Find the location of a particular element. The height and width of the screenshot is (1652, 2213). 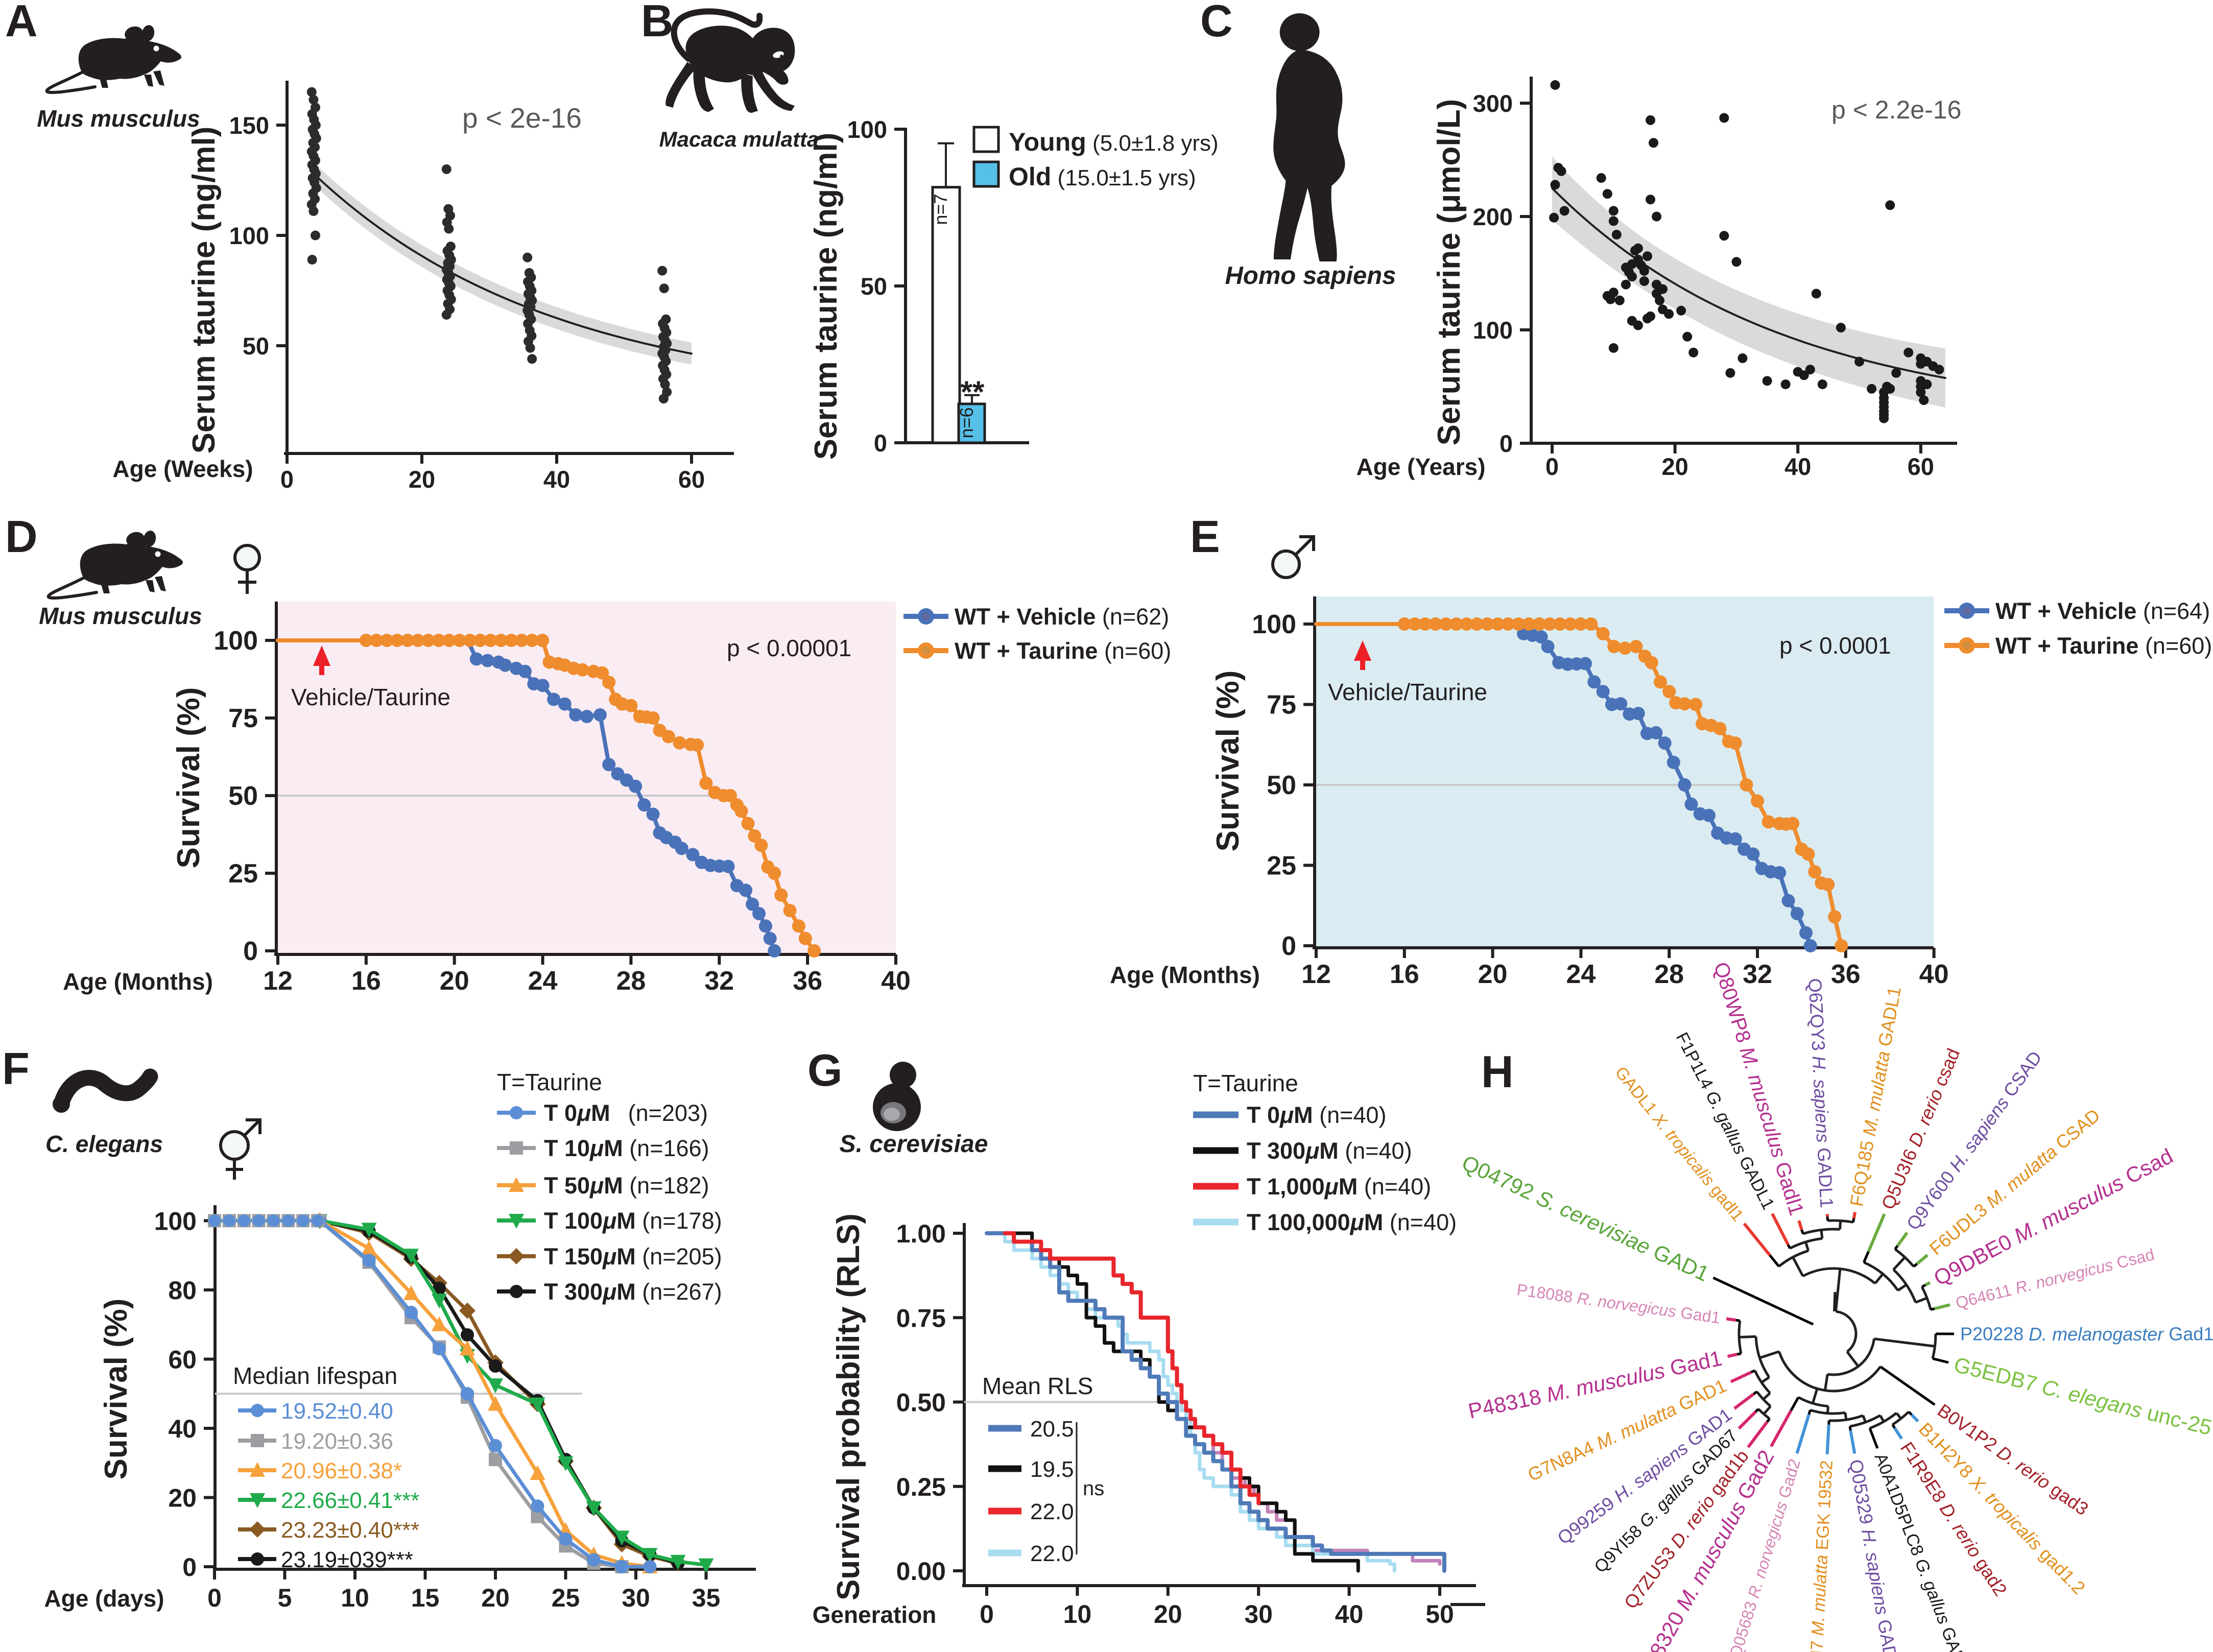

svg-text: 19.20±0.36 is located at coordinates (337, 1441).